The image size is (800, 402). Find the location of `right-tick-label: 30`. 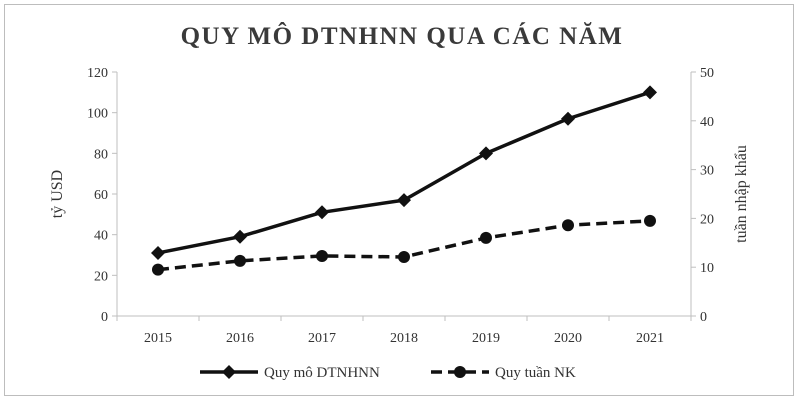

right-tick-label: 30 is located at coordinates (707, 171).